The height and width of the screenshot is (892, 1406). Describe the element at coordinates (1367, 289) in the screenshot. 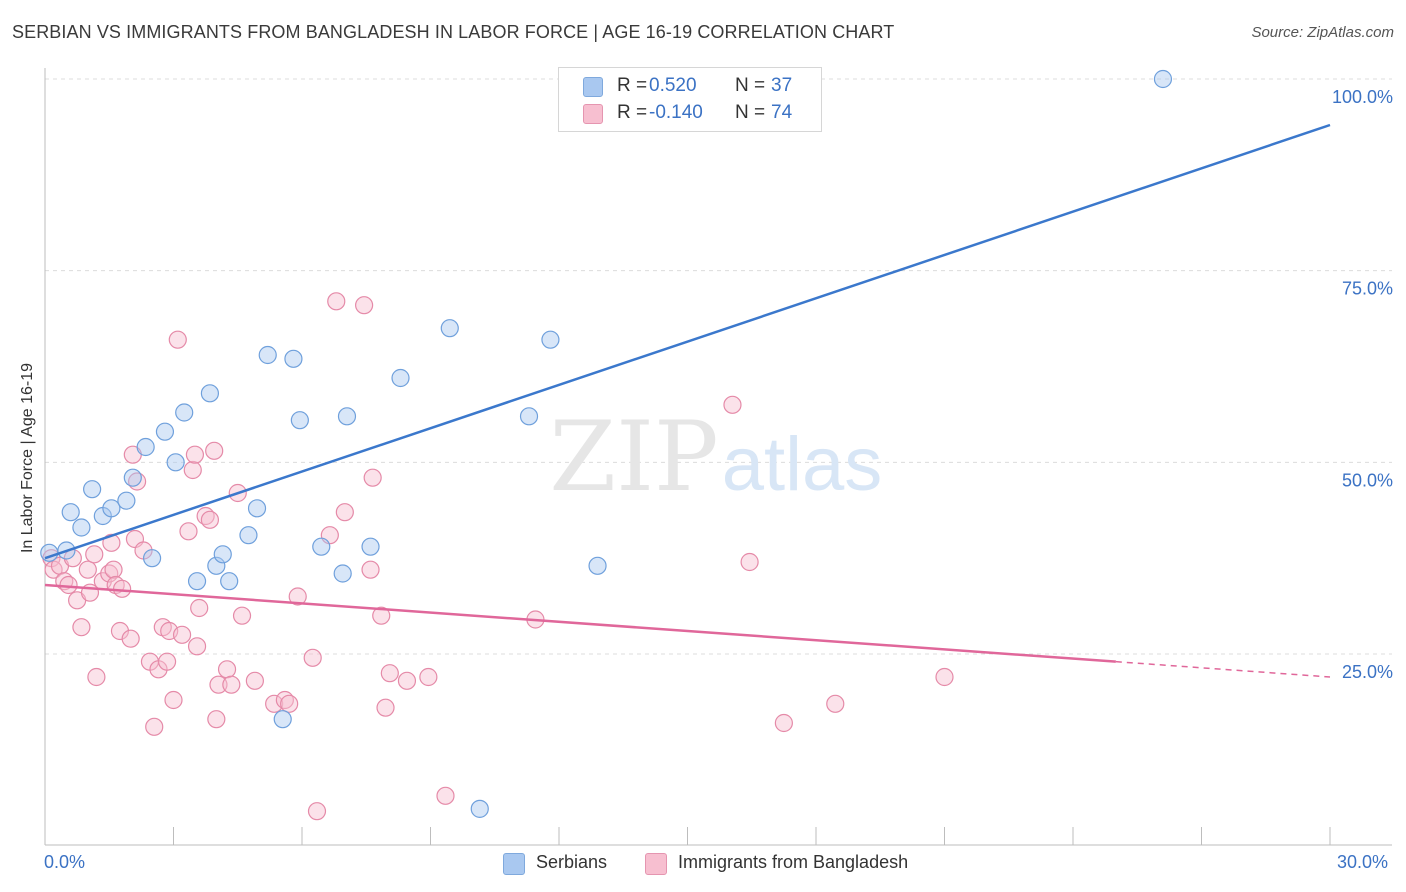

I see `y-tick-label: 75.0%` at that location.